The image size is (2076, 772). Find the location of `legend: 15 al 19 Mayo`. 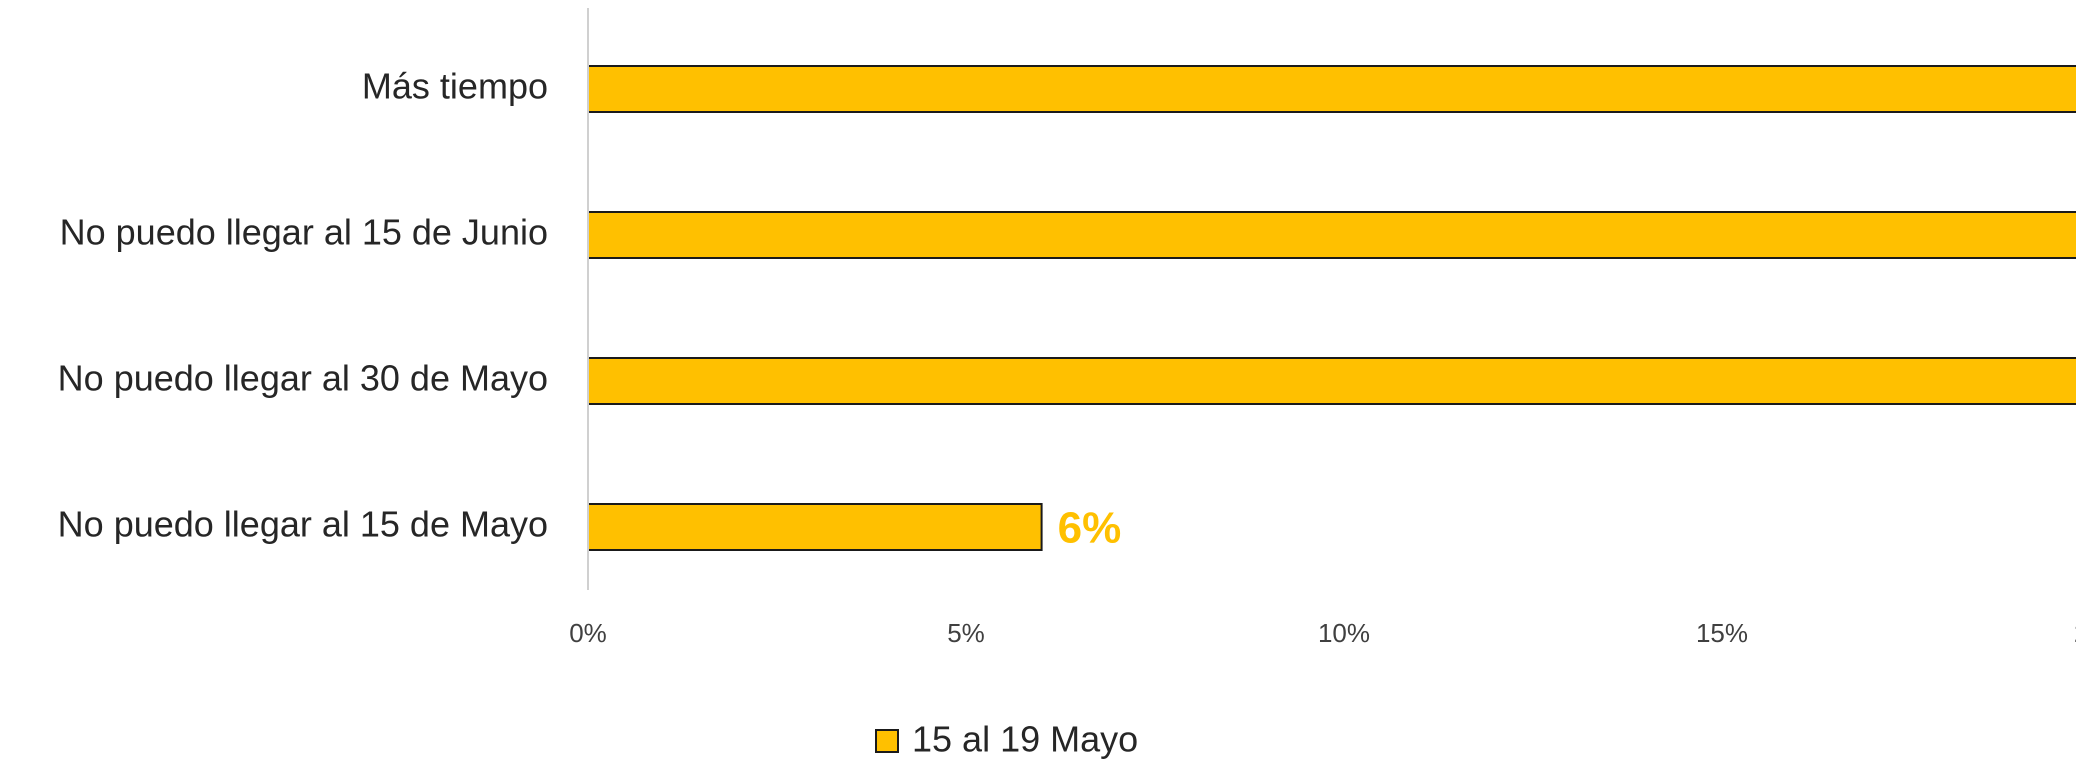

legend: 15 al 19 Mayo is located at coordinates (1006, 739).